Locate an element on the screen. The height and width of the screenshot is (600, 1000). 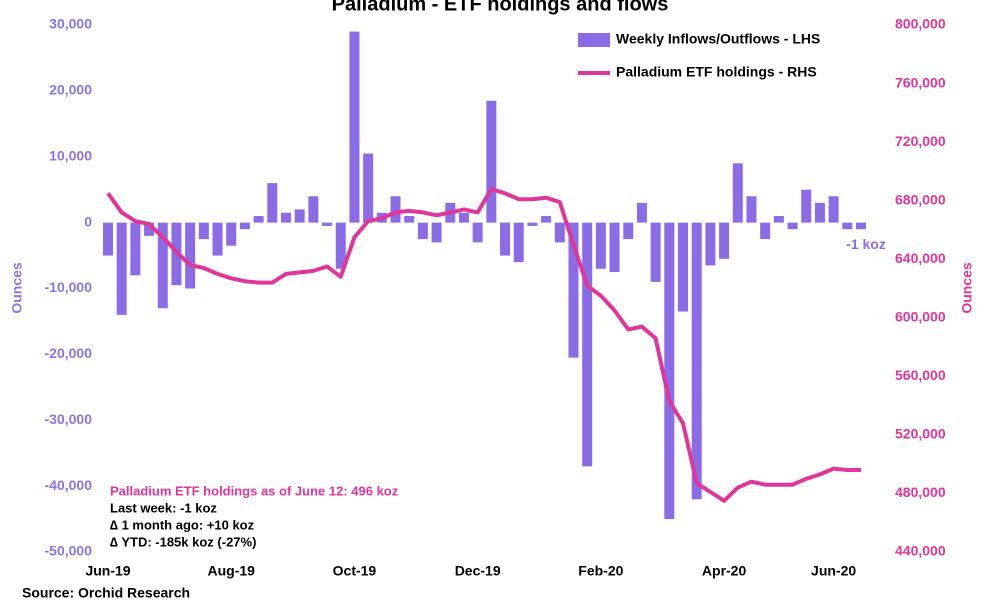
y2-tick-label: 560,000 is located at coordinates (920, 375).